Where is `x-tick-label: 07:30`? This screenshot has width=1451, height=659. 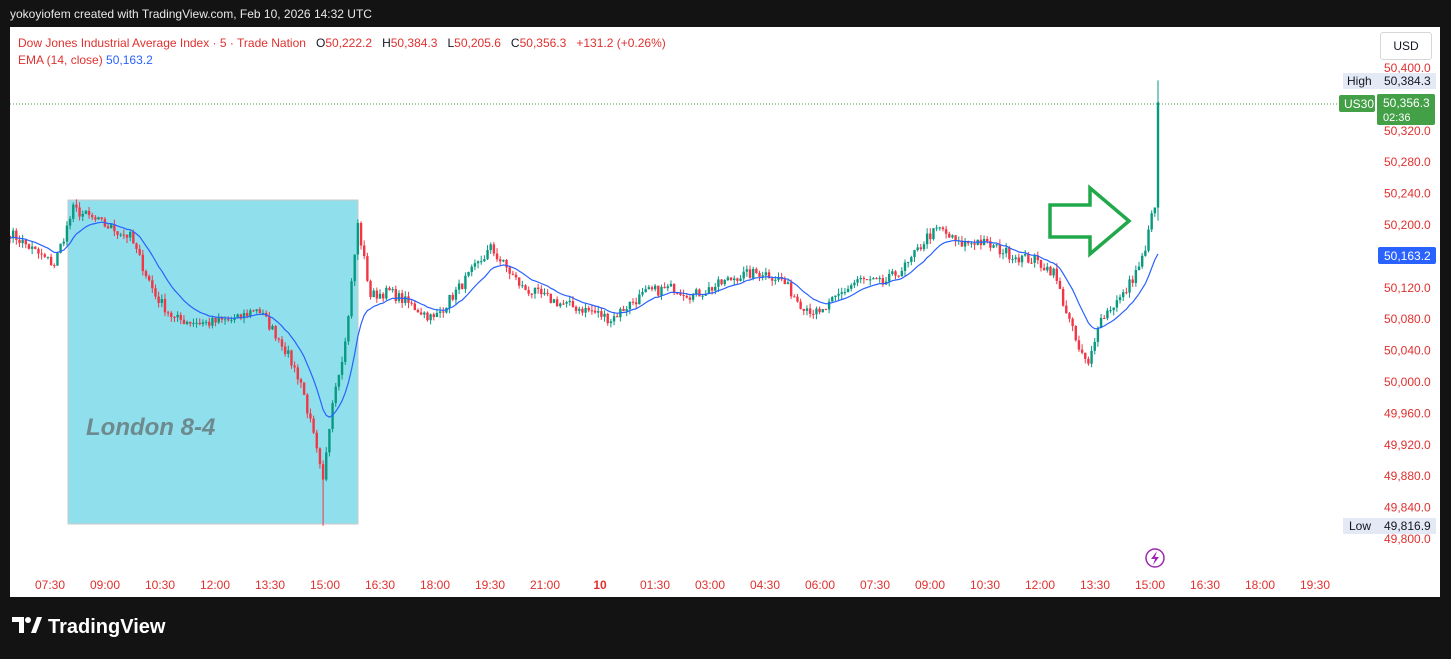
x-tick-label: 07:30 is located at coordinates (875, 585).